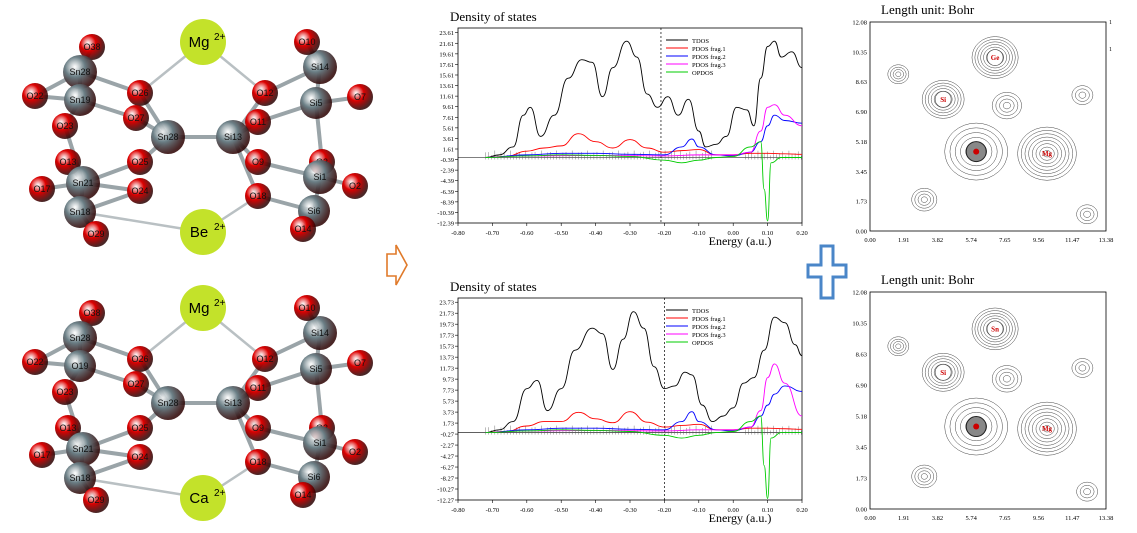 This screenshot has width=1137, height=533. I want to click on atom-label: O12, so click(264, 93).